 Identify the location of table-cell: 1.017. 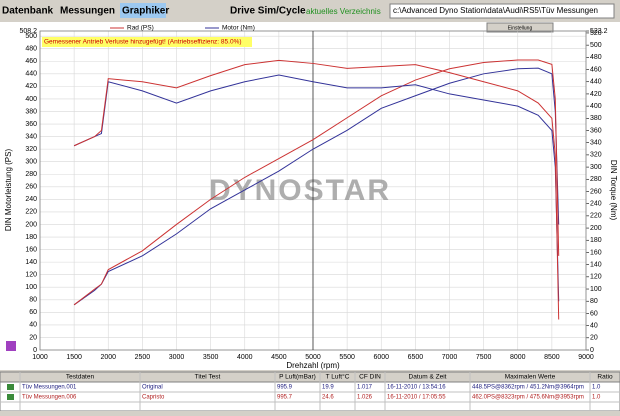
(365, 388).